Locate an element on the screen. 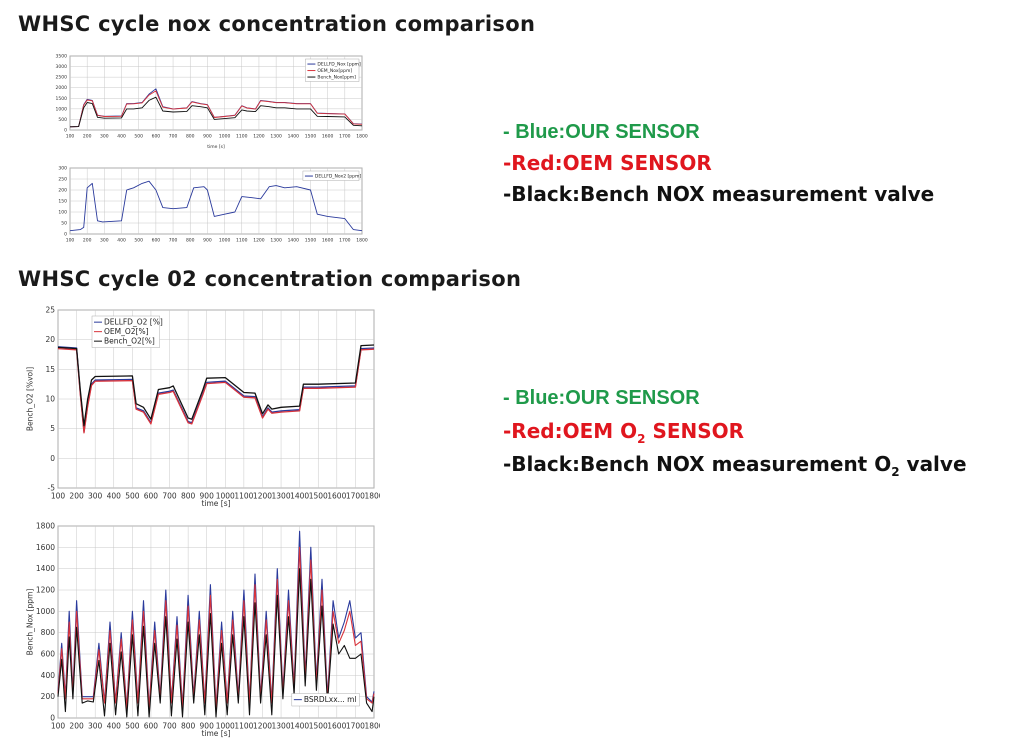  y-tick-label: 50 is located at coordinates (64, 224).